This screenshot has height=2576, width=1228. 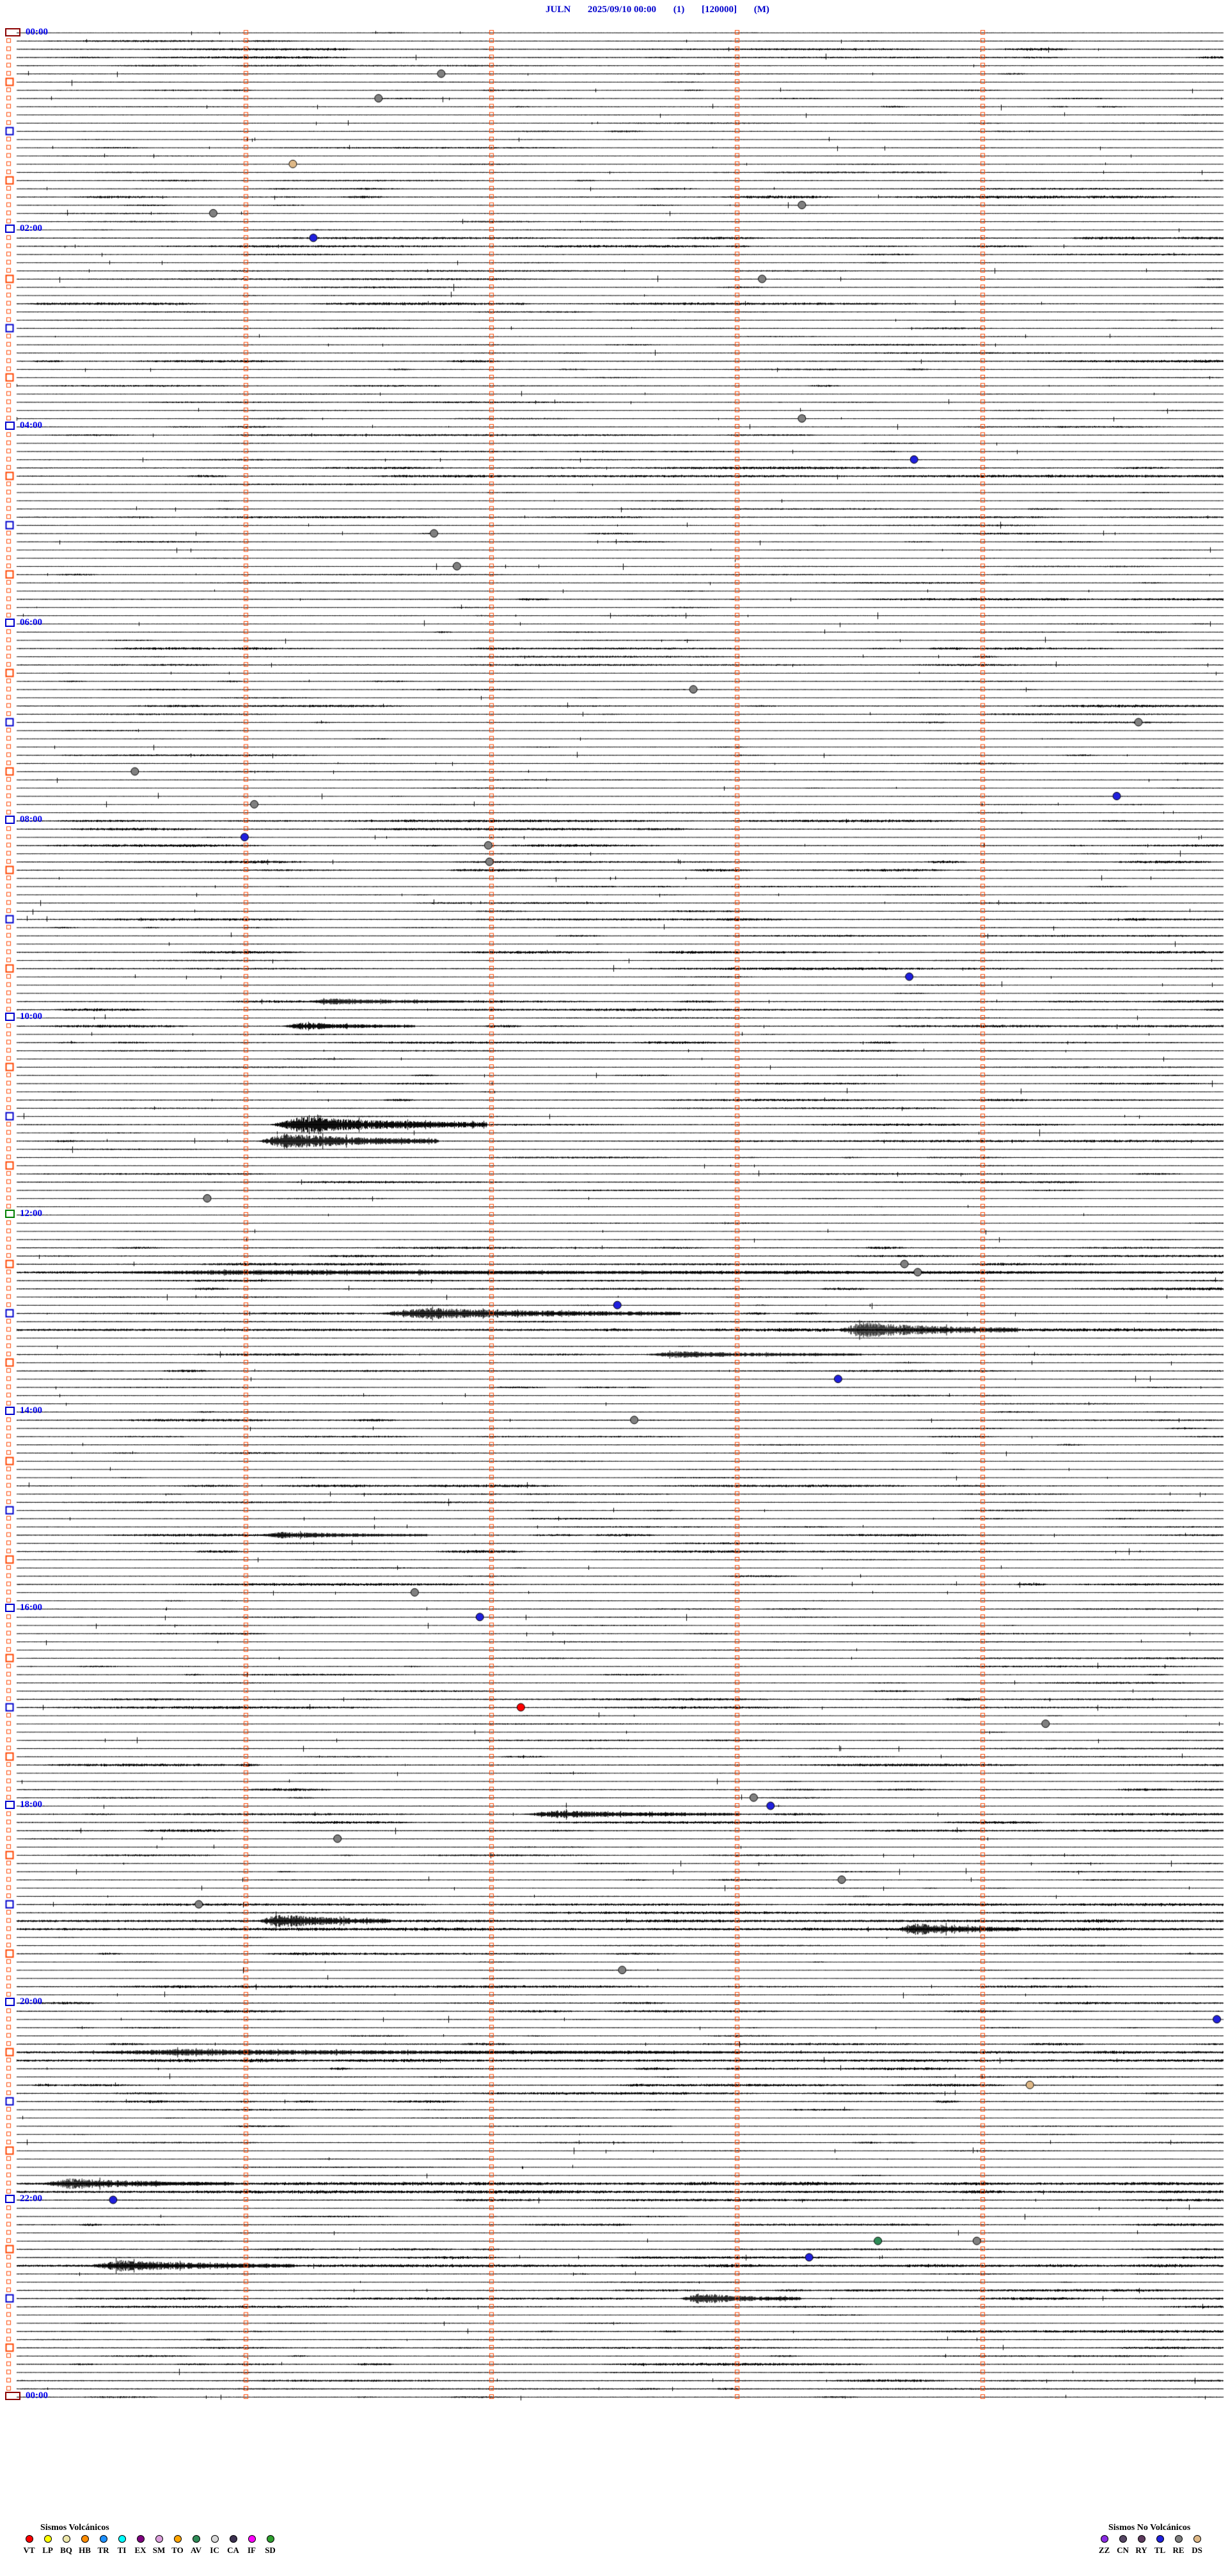 What do you see at coordinates (196, 2550) in the screenshot?
I see `legend-code-AV: AV` at bounding box center [196, 2550].